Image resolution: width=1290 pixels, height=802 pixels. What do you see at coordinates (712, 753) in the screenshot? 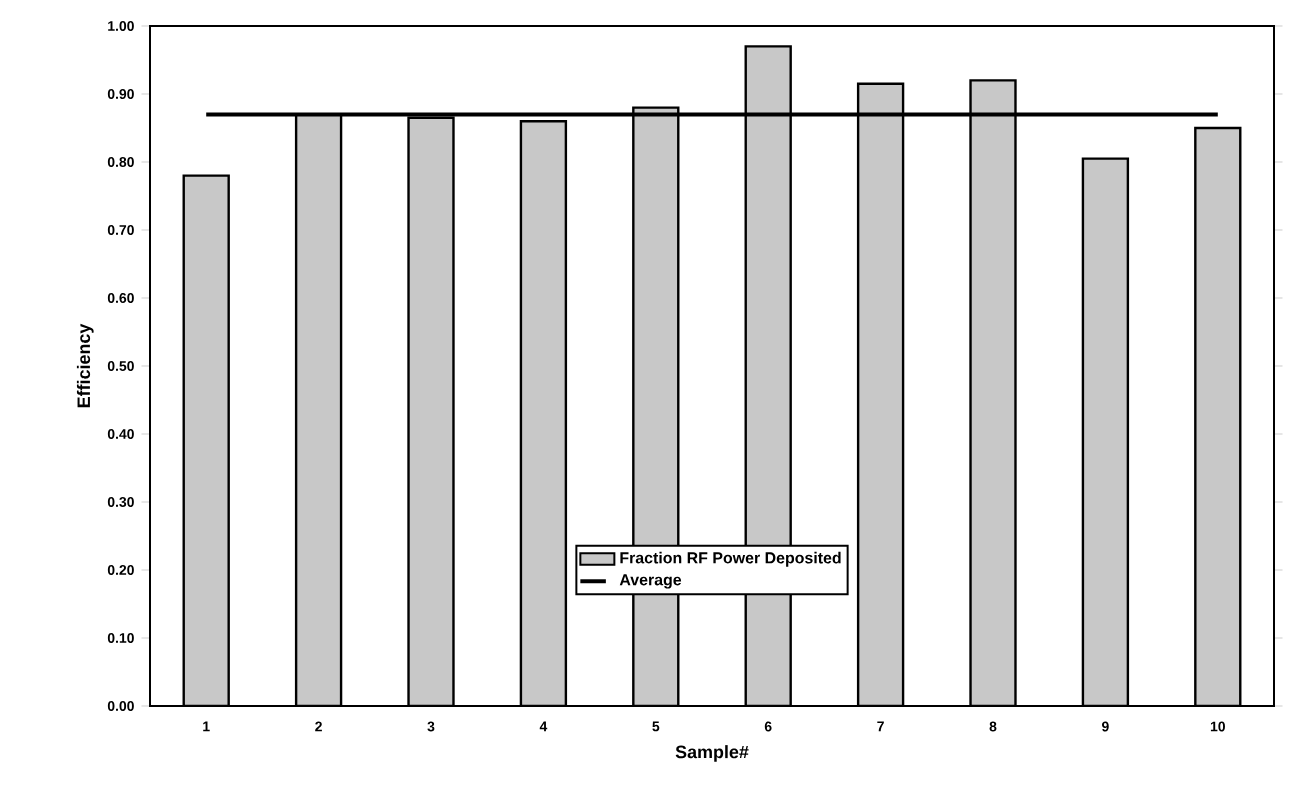
I see `x-axis-title: Sample#` at bounding box center [712, 753].